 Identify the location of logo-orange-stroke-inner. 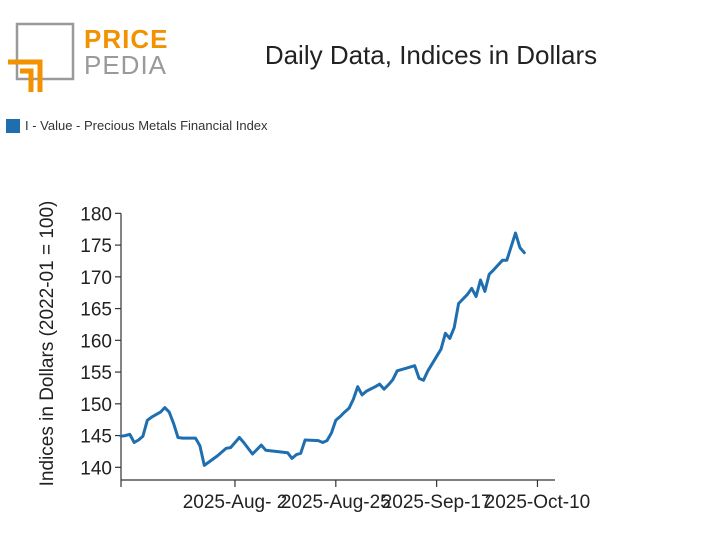
(27, 80).